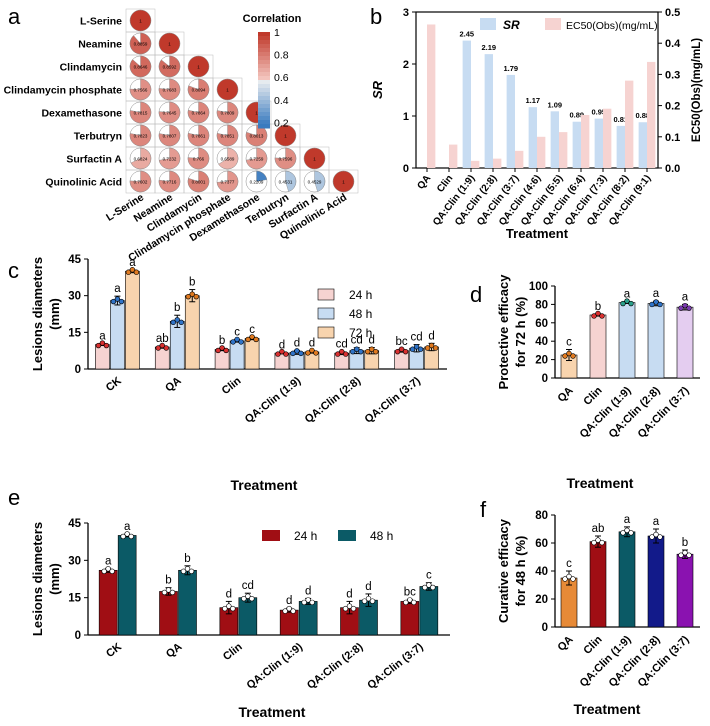 The image size is (710, 726). What do you see at coordinates (257, 182) in the screenshot?
I see `correlation-value: 0.2209` at bounding box center [257, 182].